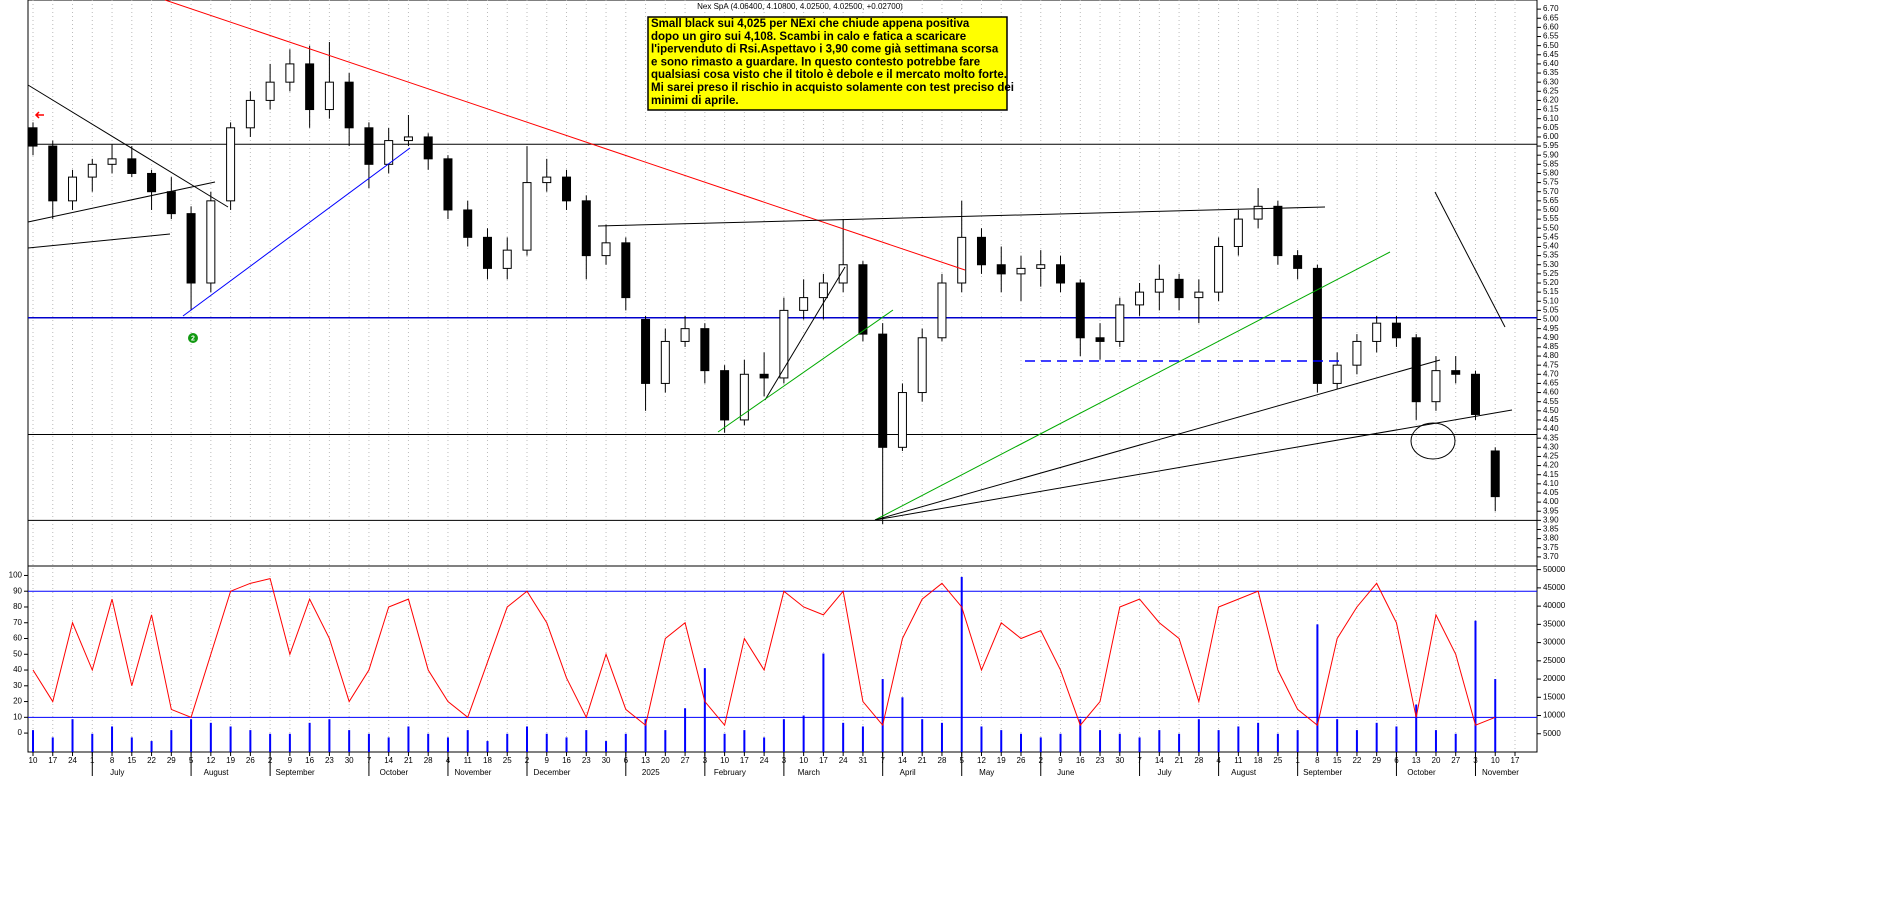 This screenshot has height=902, width=1890. What do you see at coordinates (39, 115) in the screenshot?
I see `arrow` at bounding box center [39, 115].